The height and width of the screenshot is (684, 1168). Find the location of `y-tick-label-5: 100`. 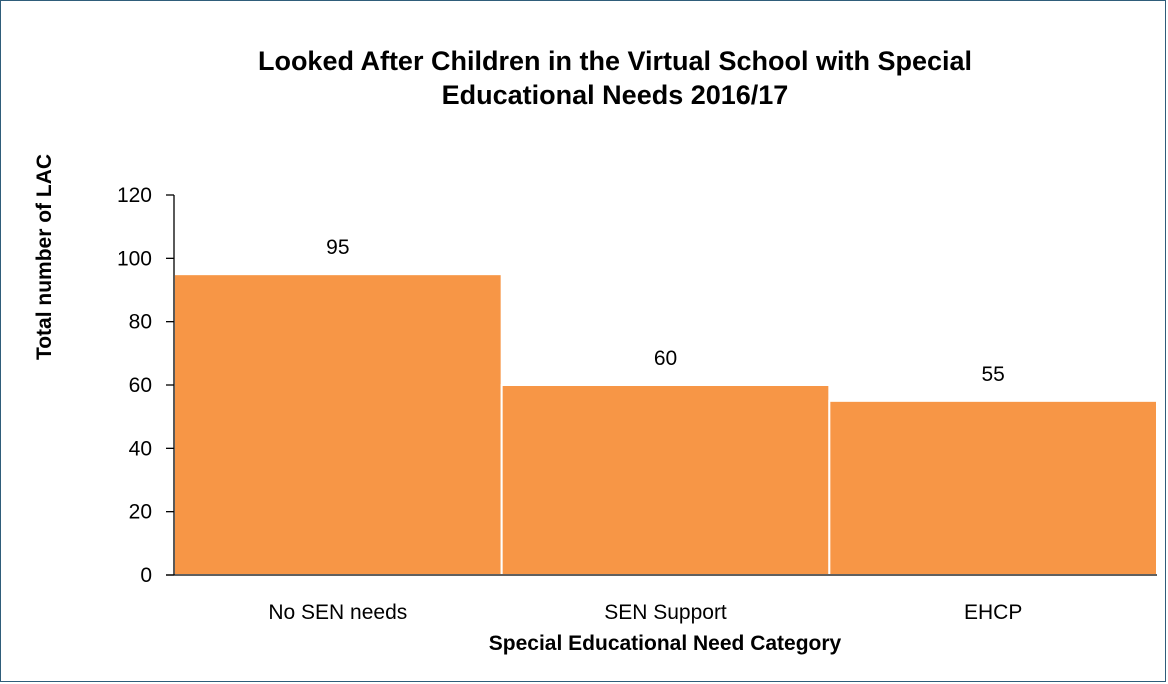

y-tick-label-5: 100 is located at coordinates (134, 258).